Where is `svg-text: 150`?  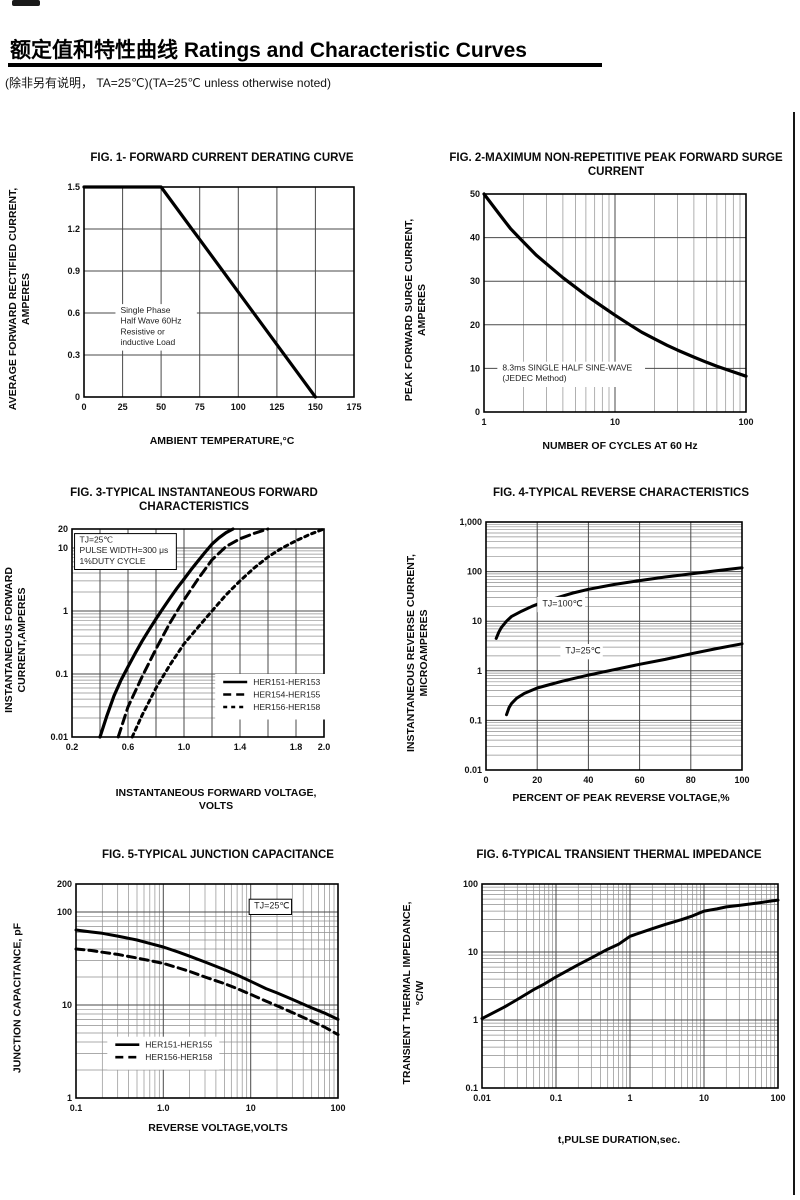
svg-text: 150 is located at coordinates (315, 407).